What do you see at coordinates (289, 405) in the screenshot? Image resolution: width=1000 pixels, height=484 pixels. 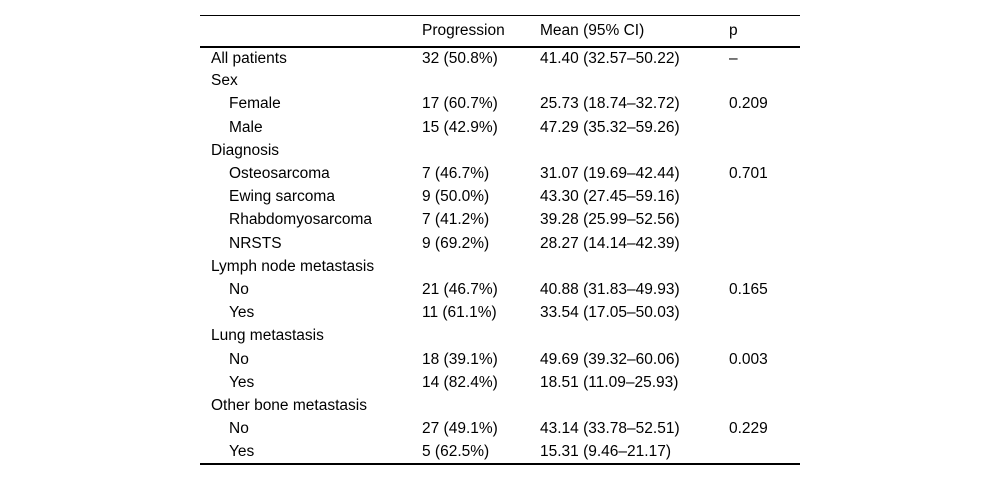 I see `row-label: Other bone metastasis` at bounding box center [289, 405].